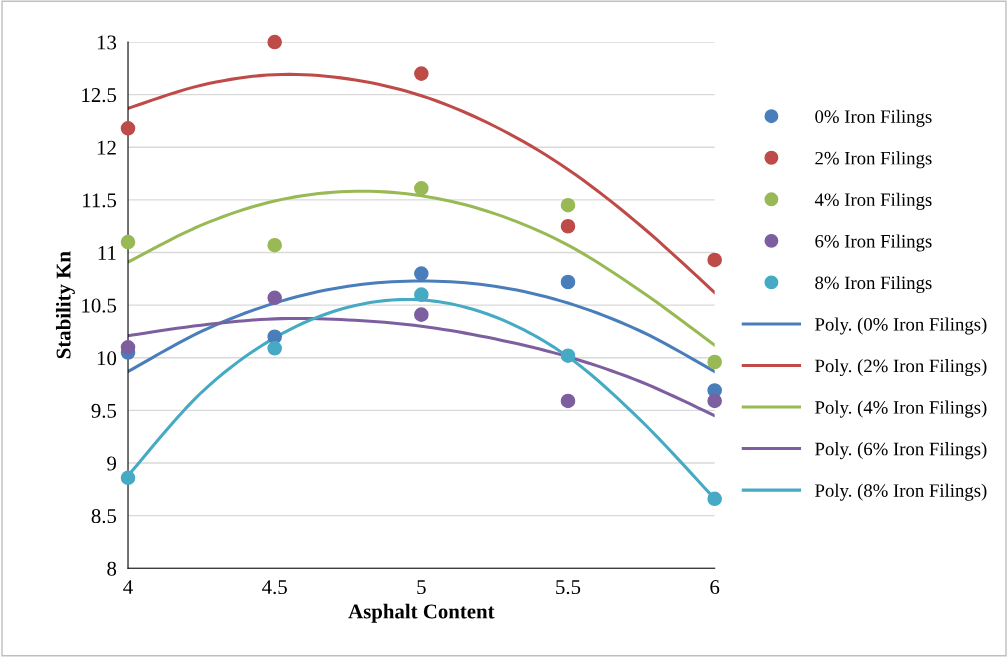 This screenshot has width=1008, height=657. Describe the element at coordinates (112, 463) in the screenshot. I see `y-tick-label: 9` at that location.